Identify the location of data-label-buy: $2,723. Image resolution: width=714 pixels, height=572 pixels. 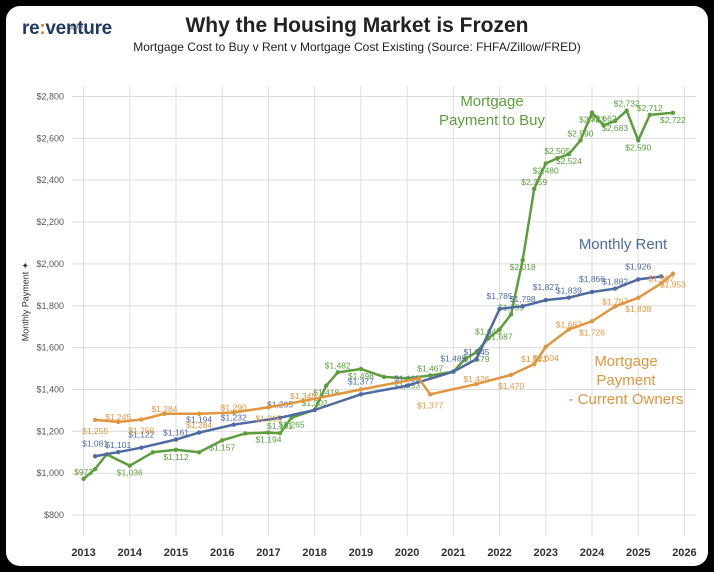
(592, 120).